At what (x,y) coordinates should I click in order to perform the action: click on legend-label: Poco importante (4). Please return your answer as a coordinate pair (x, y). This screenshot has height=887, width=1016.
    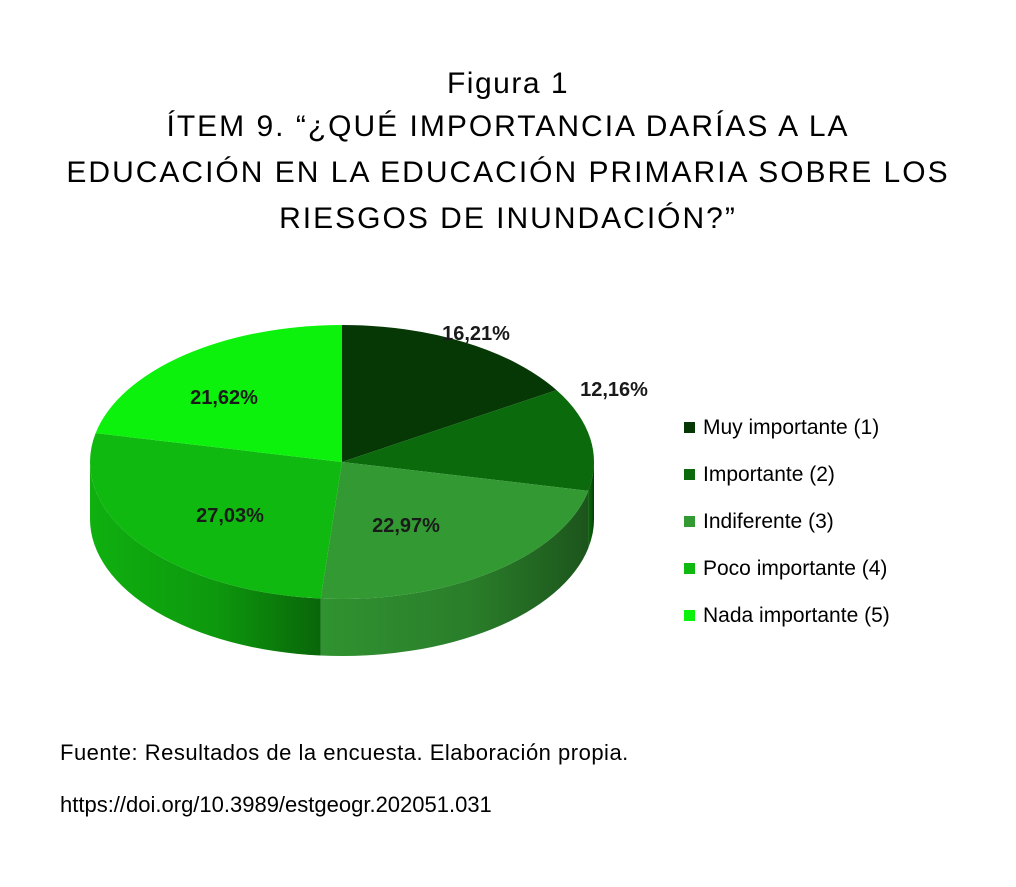
    Looking at the image, I should click on (795, 568).